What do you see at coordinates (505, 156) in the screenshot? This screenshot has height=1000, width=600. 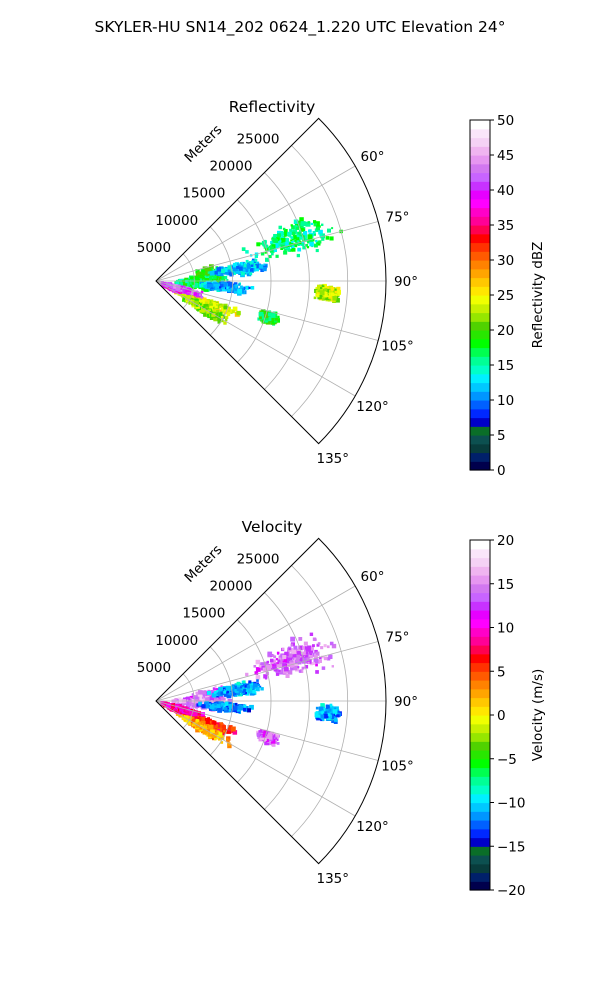 I see `colorbar-tick-label: 45` at bounding box center [505, 156].